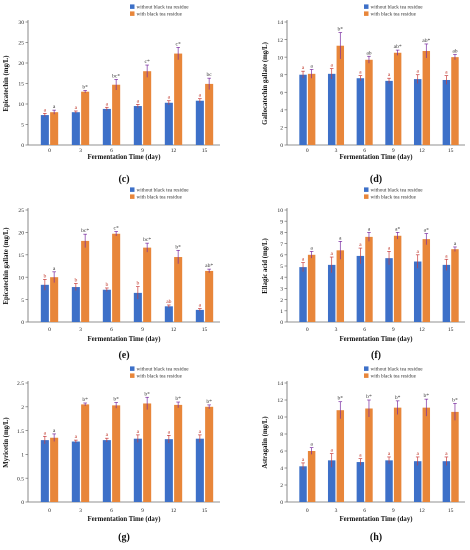 This screenshot has width=470, height=550. Describe the element at coordinates (368, 53) in the screenshot. I see `significance-label: ab` at that location.